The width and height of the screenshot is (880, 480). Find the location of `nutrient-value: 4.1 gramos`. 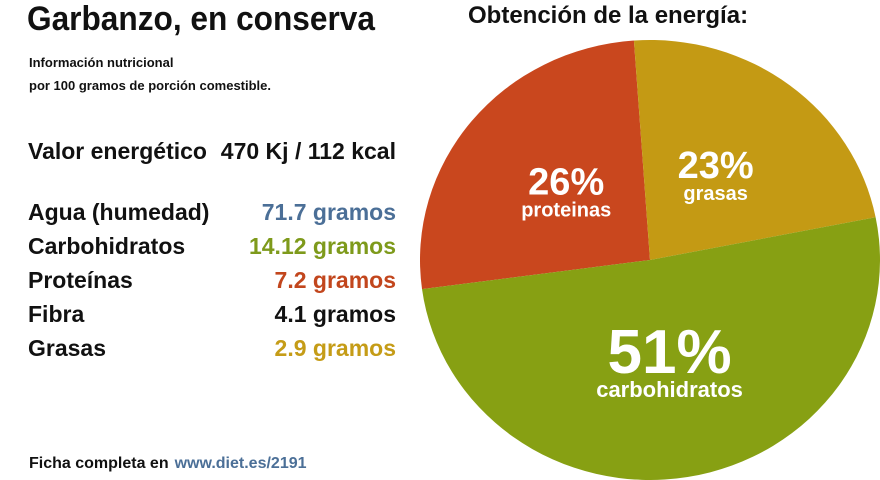

nutrient-value: 4.1 gramos is located at coordinates (335, 313).